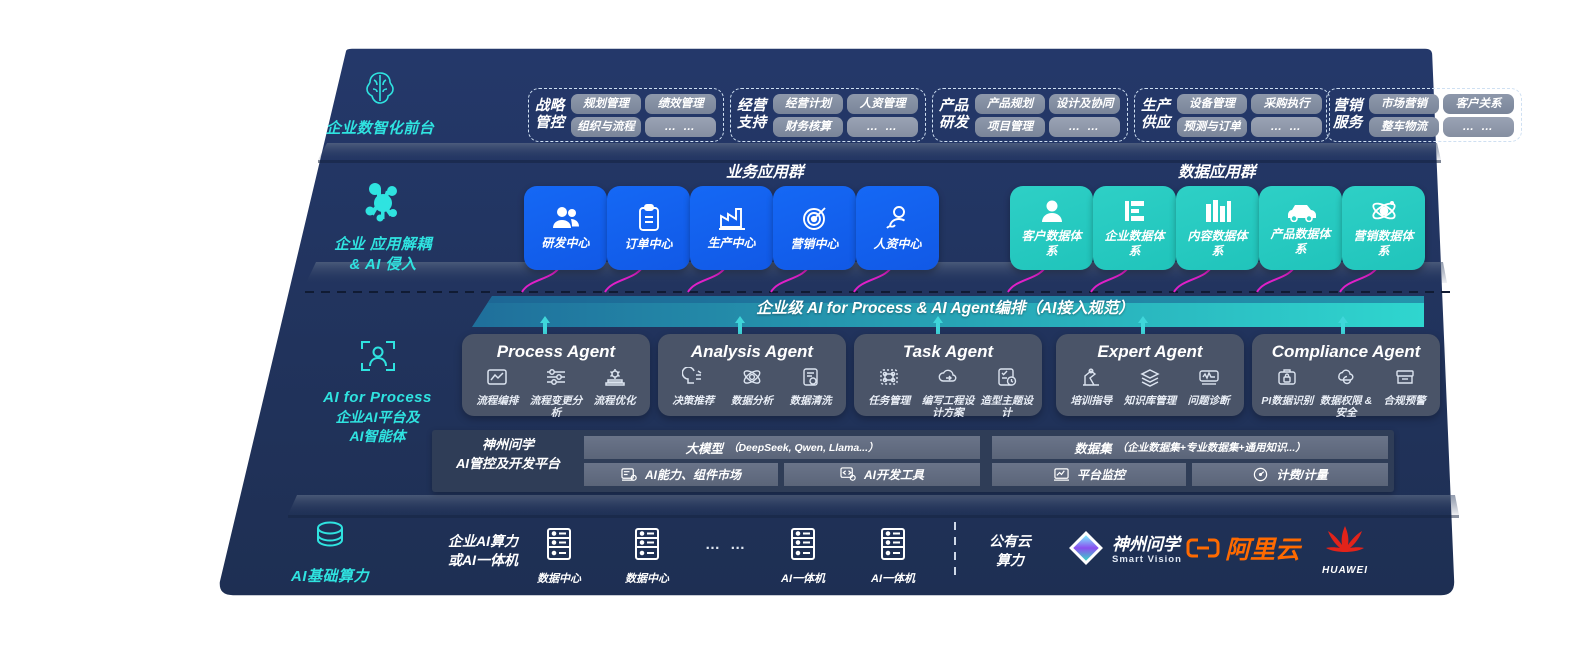  I want to click on agent-item: PI数据识别, so click(1287, 387).